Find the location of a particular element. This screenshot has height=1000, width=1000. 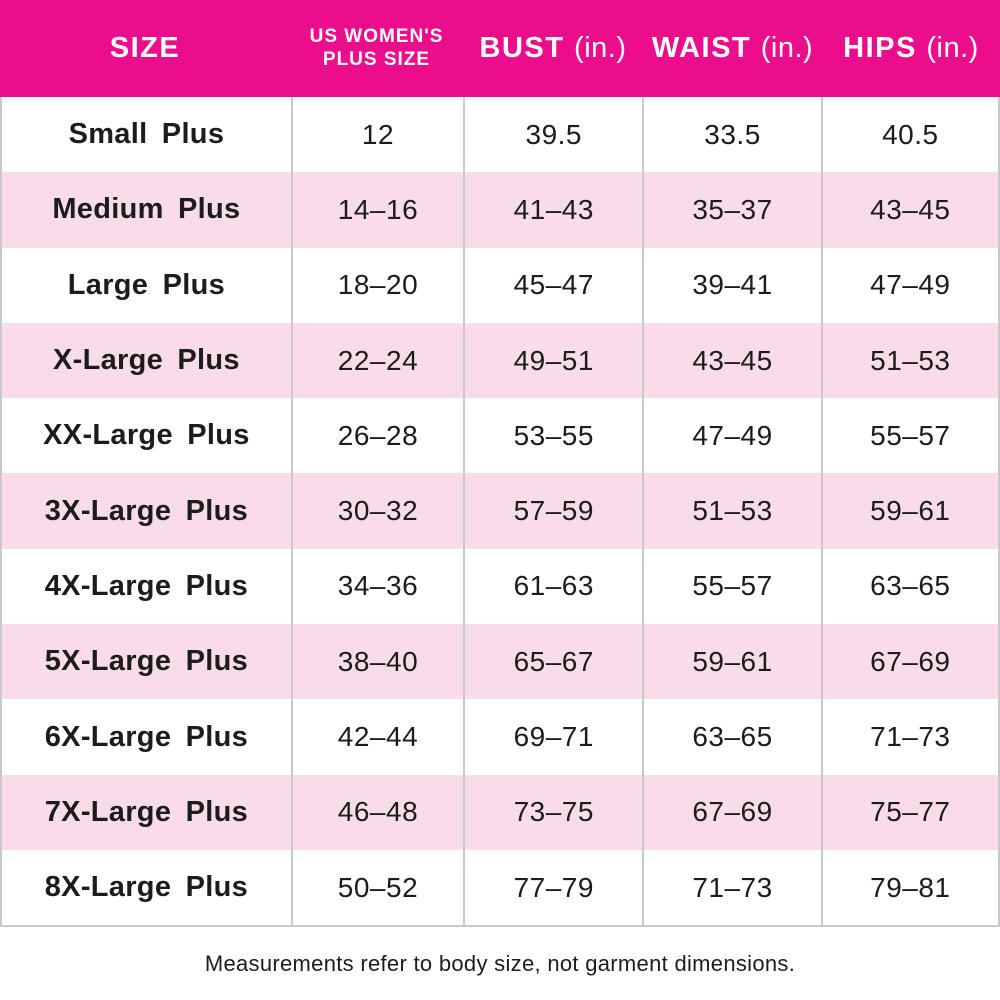

column-header-hips-label: HIPS is located at coordinates (880, 47).